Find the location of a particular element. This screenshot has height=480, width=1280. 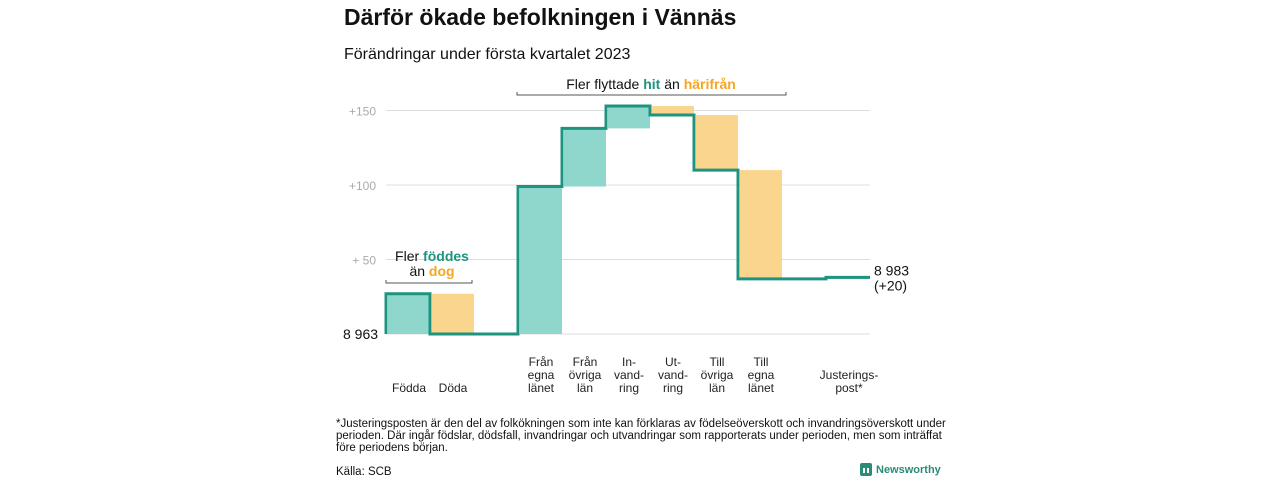

brand-name: Newsworthy is located at coordinates (908, 469).